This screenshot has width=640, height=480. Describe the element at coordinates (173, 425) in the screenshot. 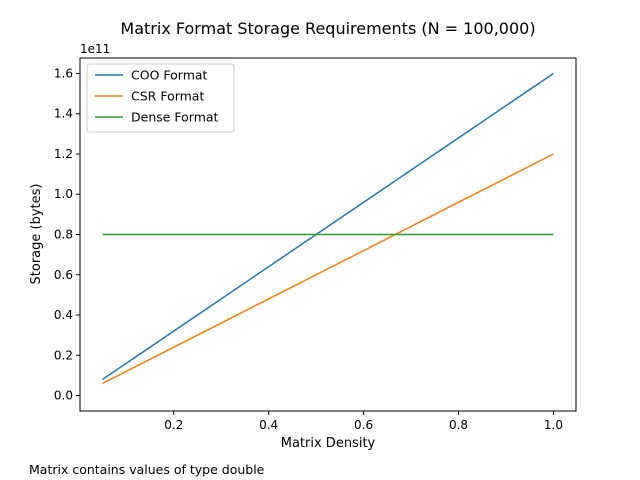

I see `x-tick-label: 0.2` at that location.